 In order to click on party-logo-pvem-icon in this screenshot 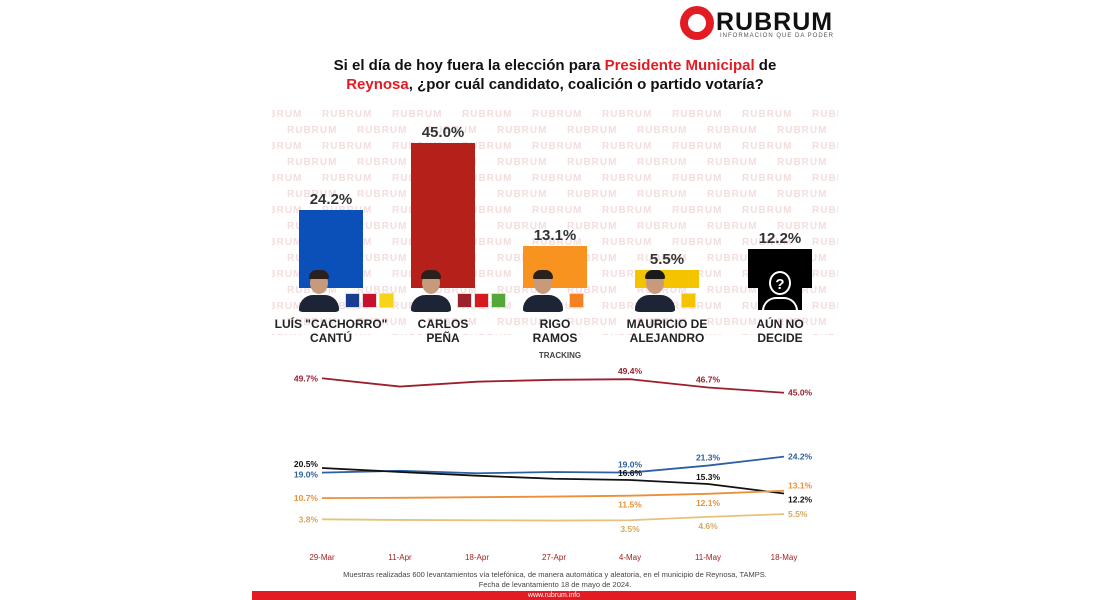, I will do `click(498, 300)`.